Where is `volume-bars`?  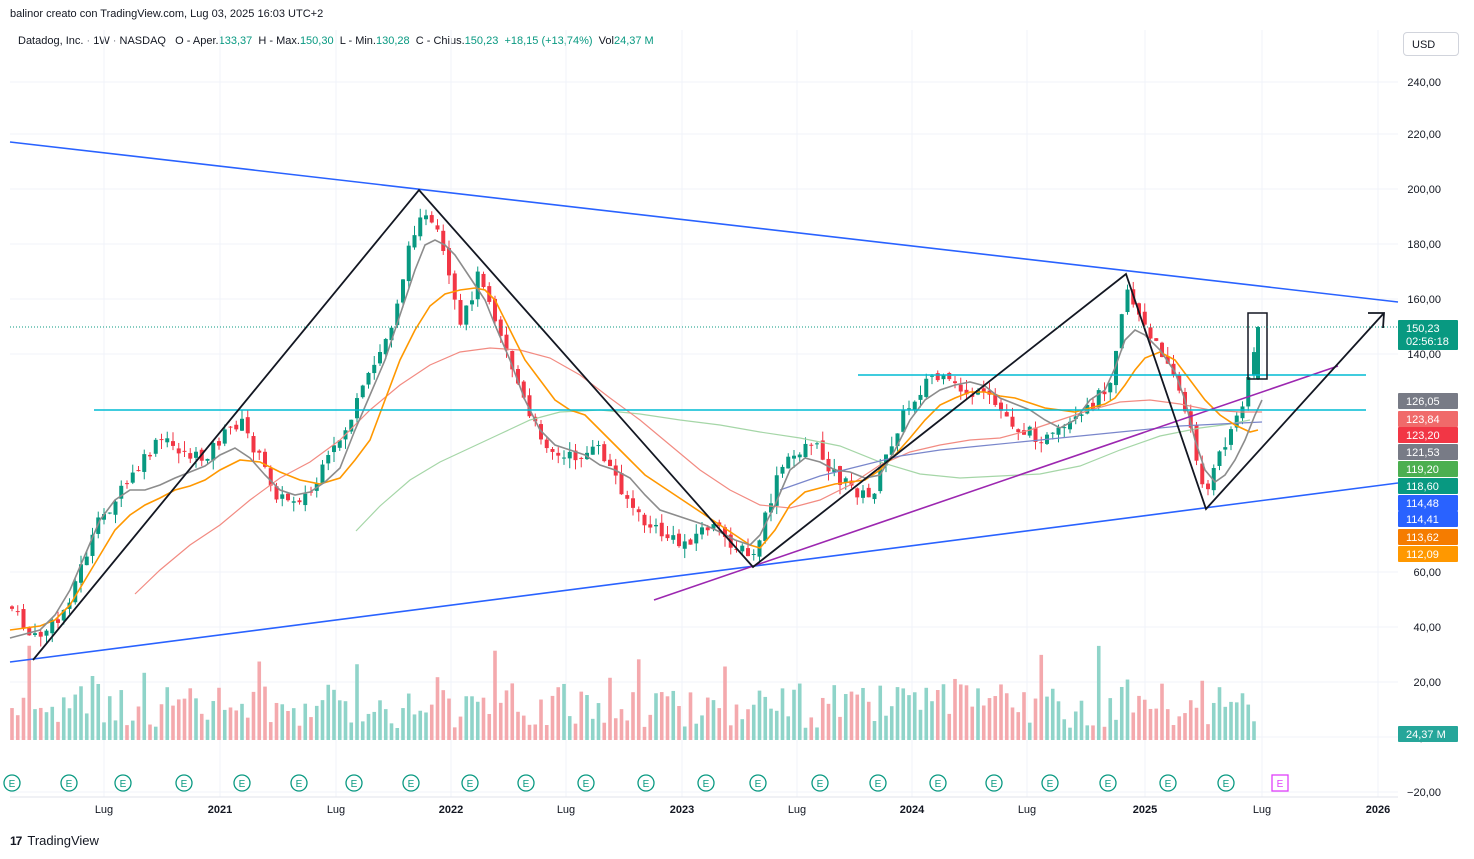
volume-bars is located at coordinates (633, 692).